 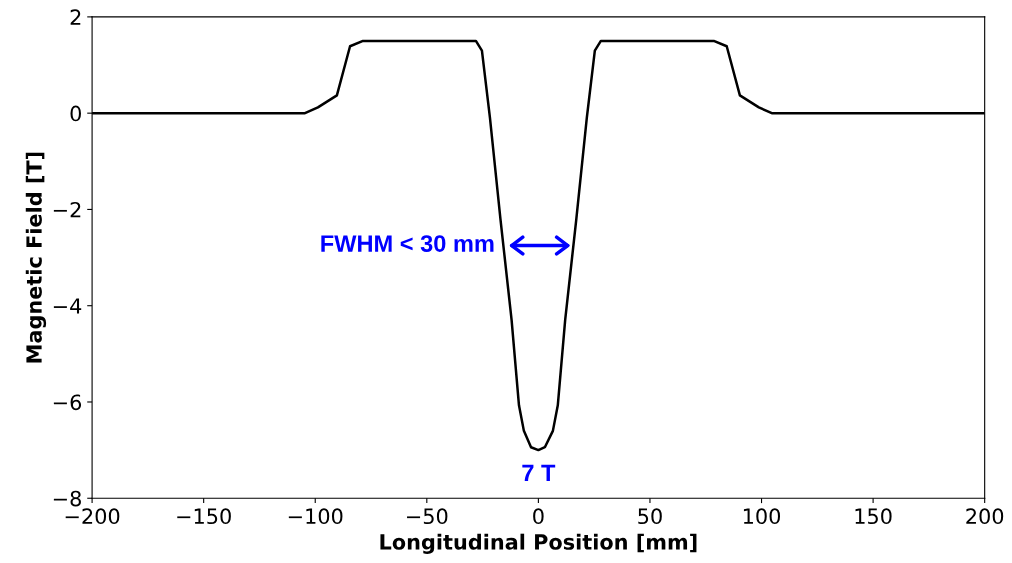 What do you see at coordinates (538, 516) in the screenshot?
I see `x-tick-label: 0` at bounding box center [538, 516].